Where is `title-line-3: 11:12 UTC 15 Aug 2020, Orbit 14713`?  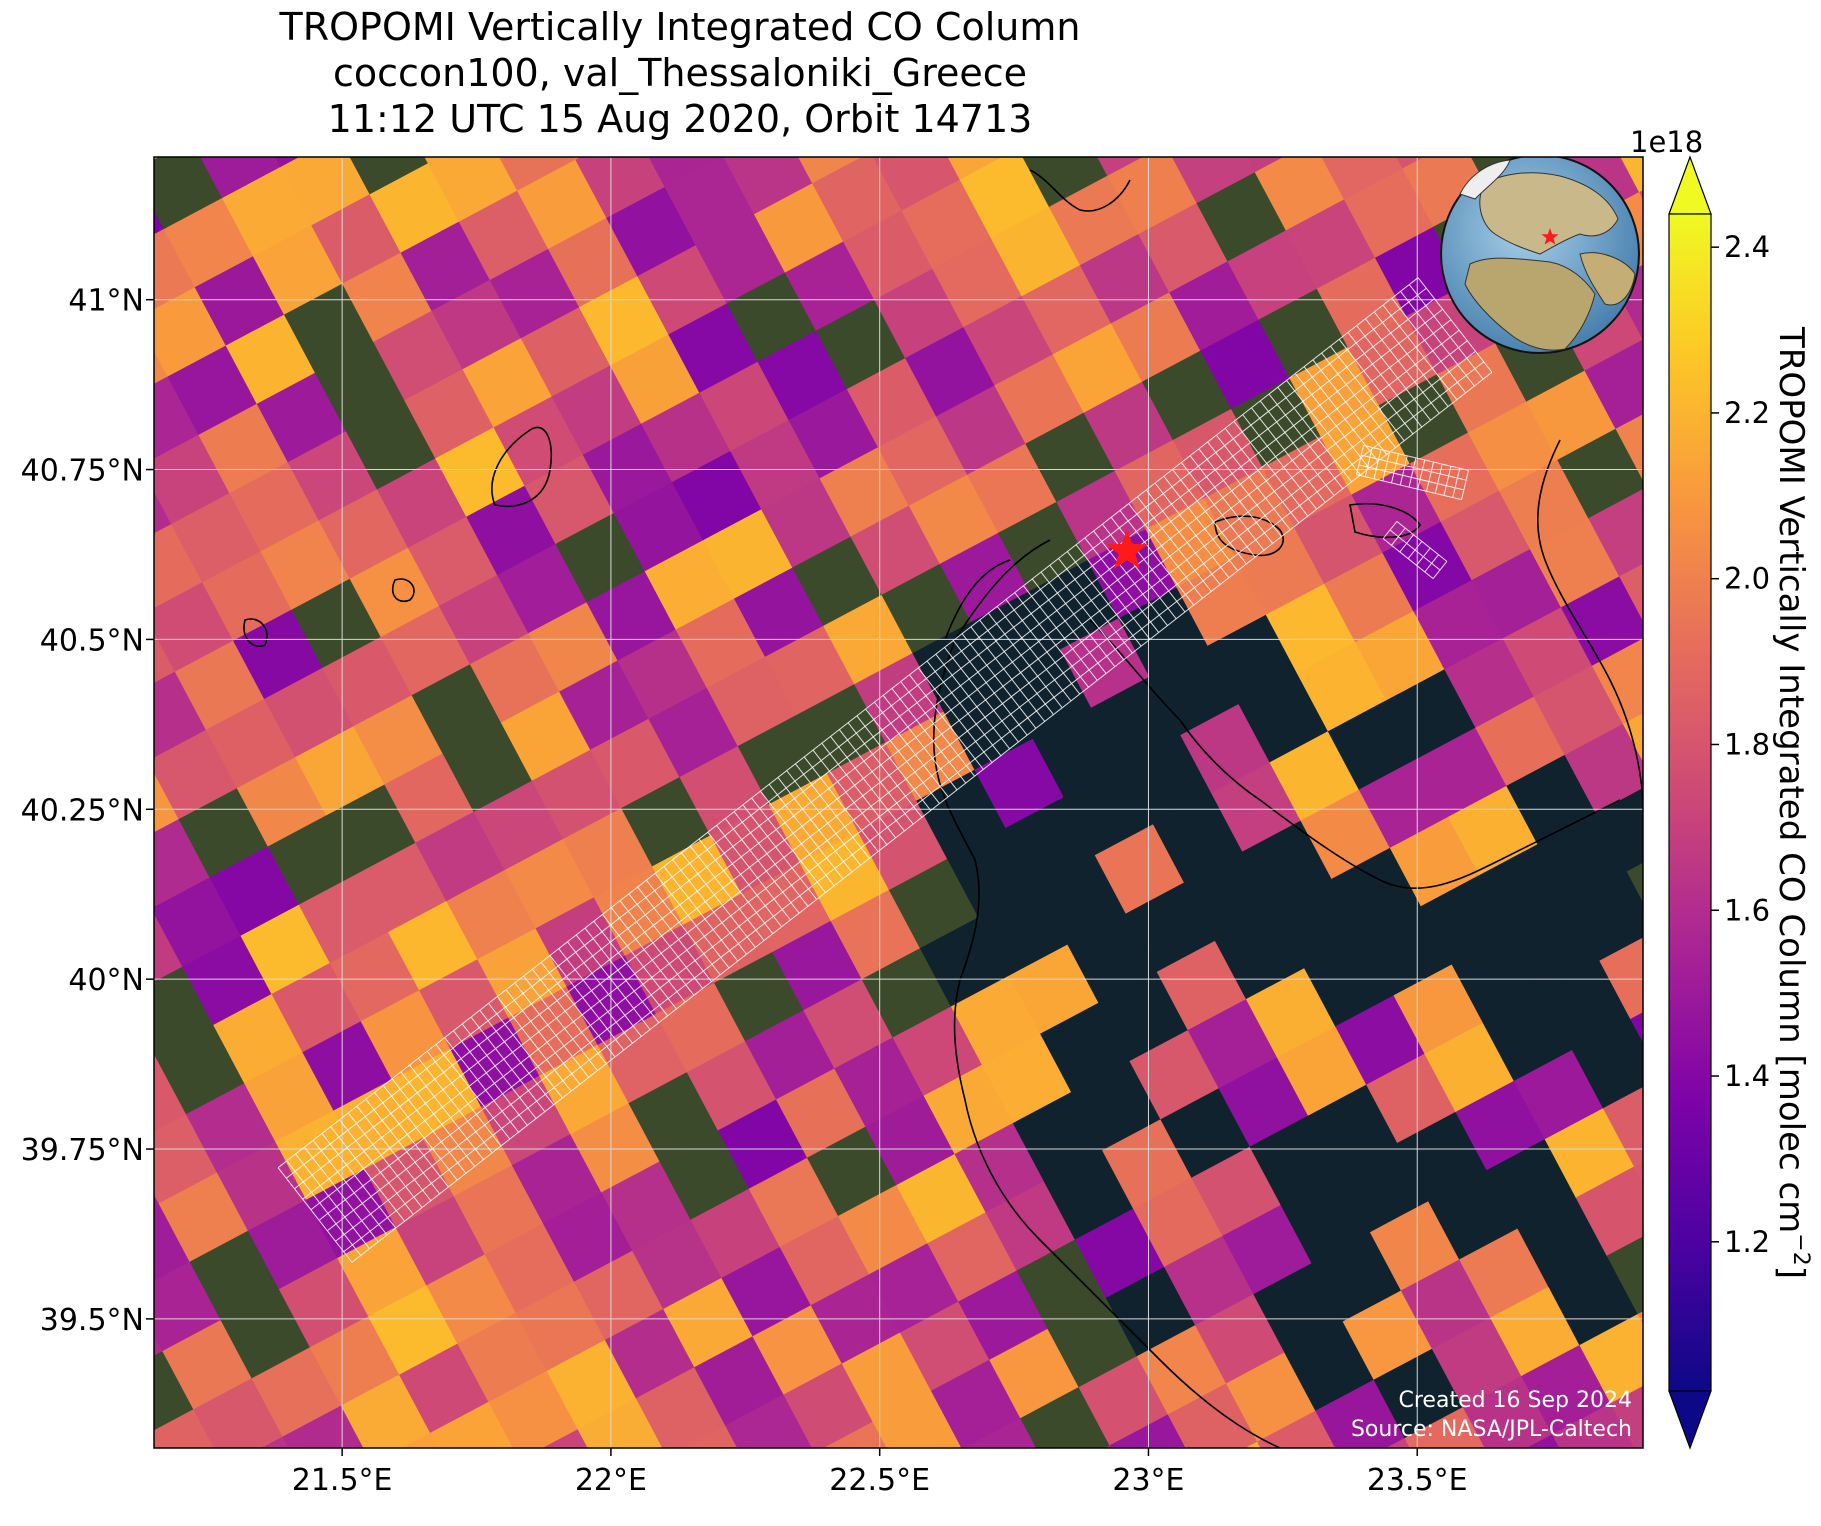 title-line-3: 11:12 UTC 15 Aug 2020, Orbit 14713 is located at coordinates (680, 119).